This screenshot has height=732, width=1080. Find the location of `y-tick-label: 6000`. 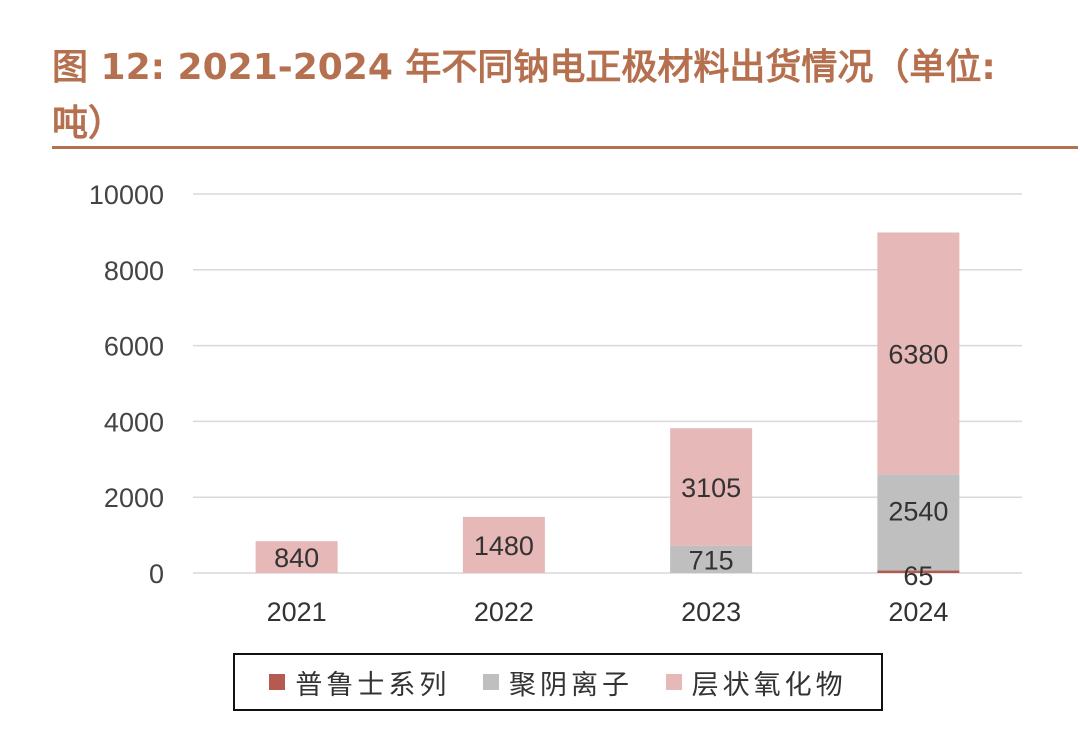

y-tick-label: 6000 is located at coordinates (134, 347).